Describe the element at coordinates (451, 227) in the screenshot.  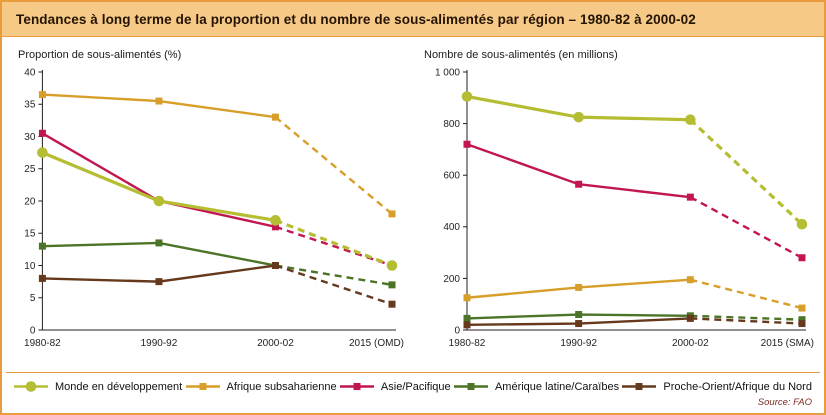
I see `y-tick-label: 400` at that location.